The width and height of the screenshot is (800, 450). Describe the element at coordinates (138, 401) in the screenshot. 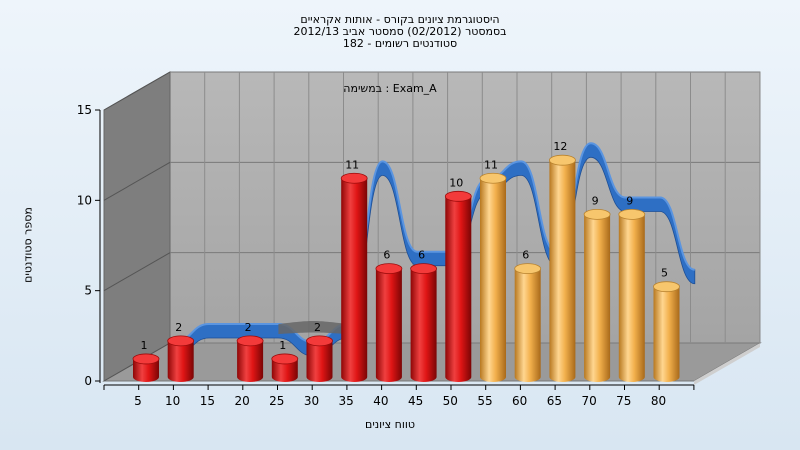

I see `x-tick-label: 5` at that location.